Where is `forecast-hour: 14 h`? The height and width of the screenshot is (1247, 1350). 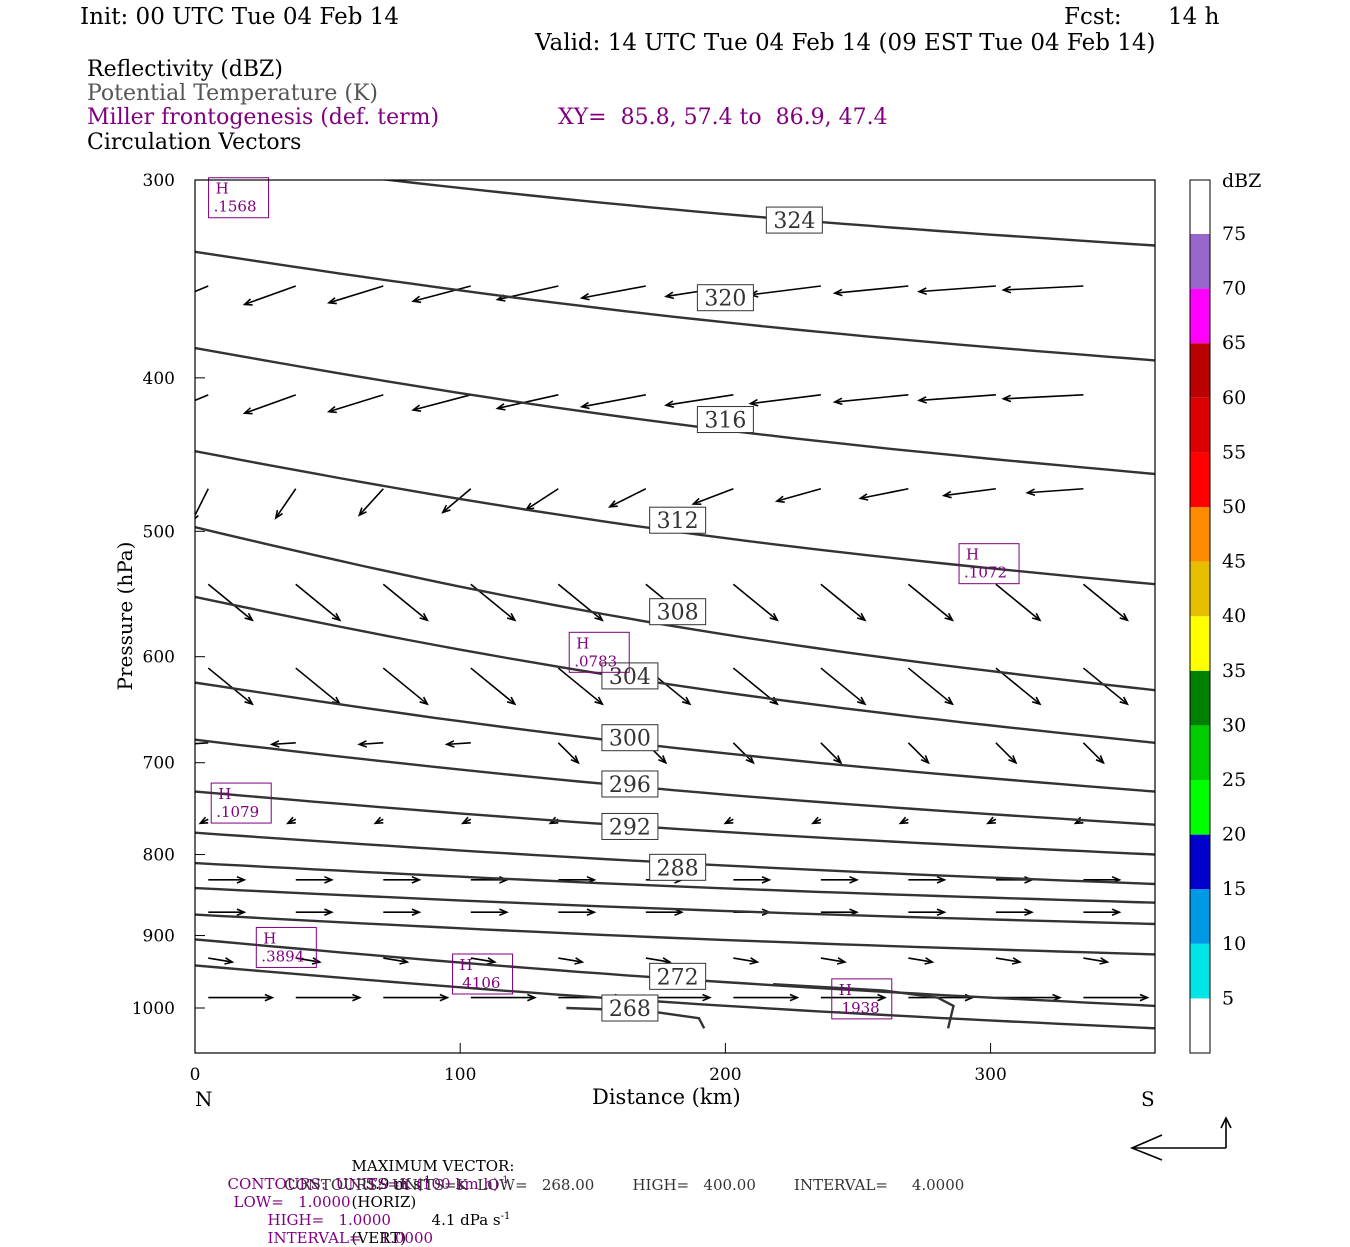 forecast-hour: 14 h is located at coordinates (1194, 17).